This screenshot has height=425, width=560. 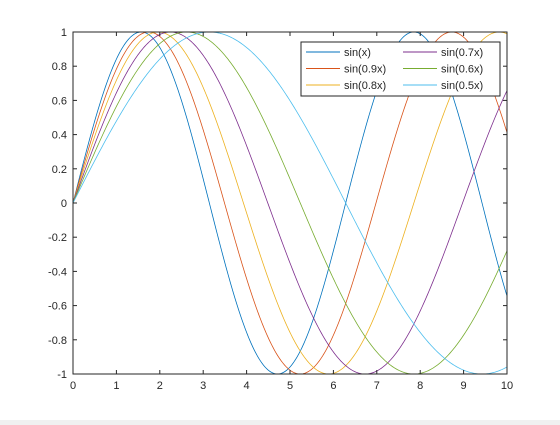 What do you see at coordinates (59, 67) in the screenshot?
I see `y-tick-label: 0.8` at bounding box center [59, 67].